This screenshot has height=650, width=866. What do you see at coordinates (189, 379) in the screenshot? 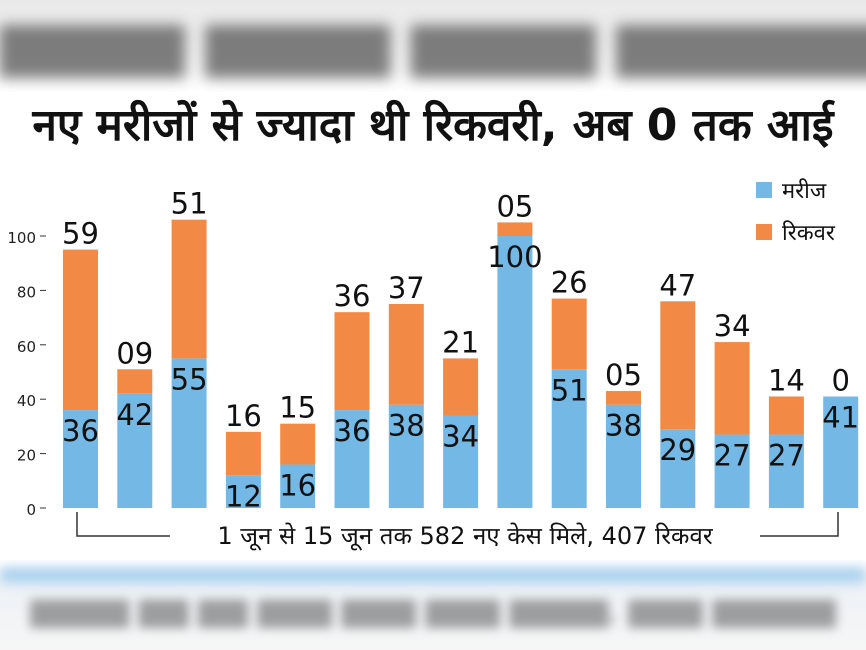
I see `bar-value-label-patients: 55` at bounding box center [189, 379].